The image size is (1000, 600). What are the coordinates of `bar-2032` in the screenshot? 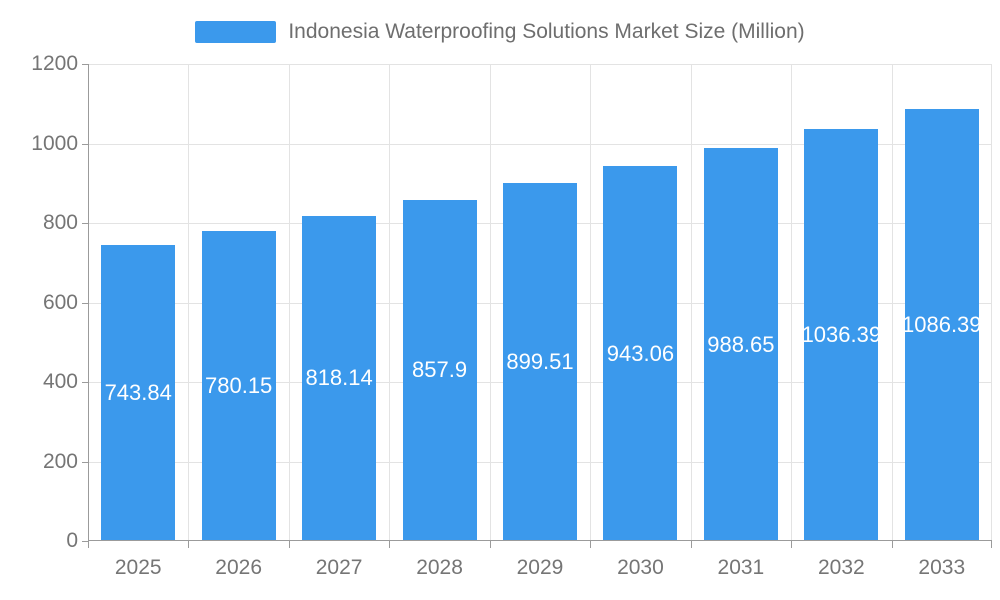 It's located at (841, 335).